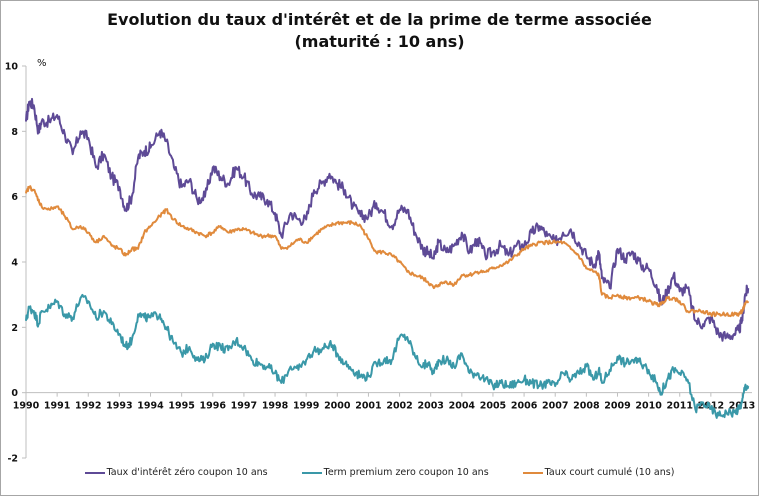  Describe the element at coordinates (213, 406) in the screenshot. I see `x-tick-label: 1996` at that location.